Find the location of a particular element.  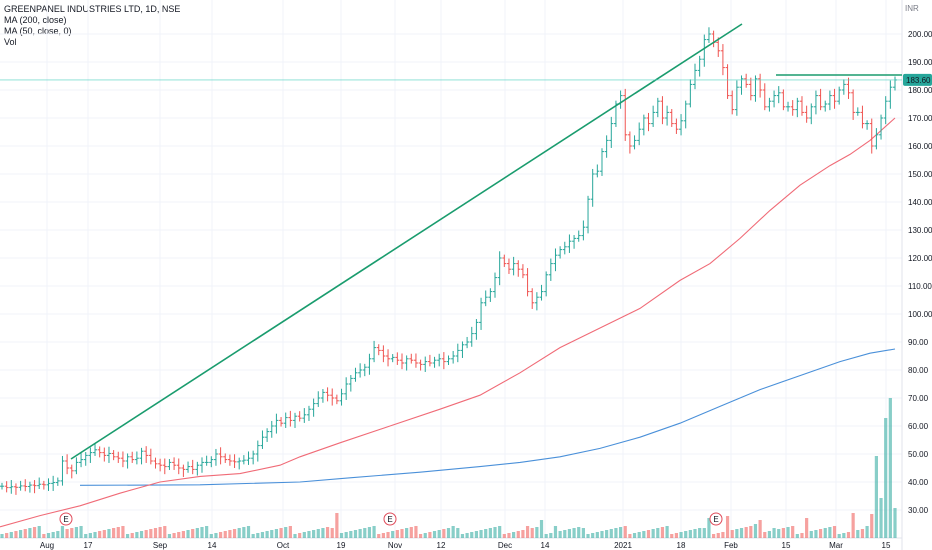

y-tick-label: 120.00 is located at coordinates (920, 258).